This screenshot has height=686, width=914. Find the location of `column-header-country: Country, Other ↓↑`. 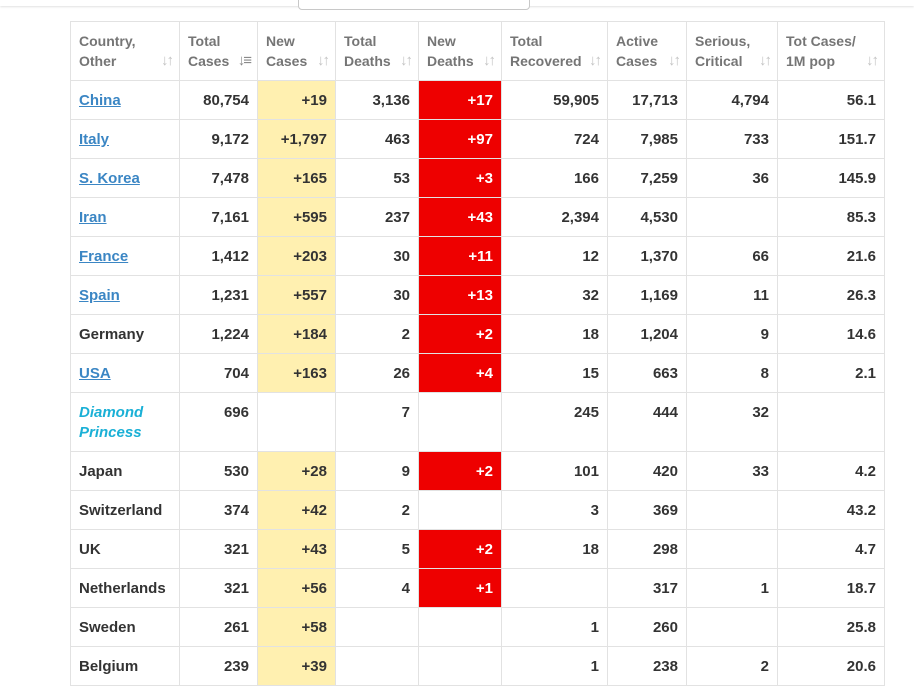

column-header-country: Country, Other ↓↑ is located at coordinates (125, 51).